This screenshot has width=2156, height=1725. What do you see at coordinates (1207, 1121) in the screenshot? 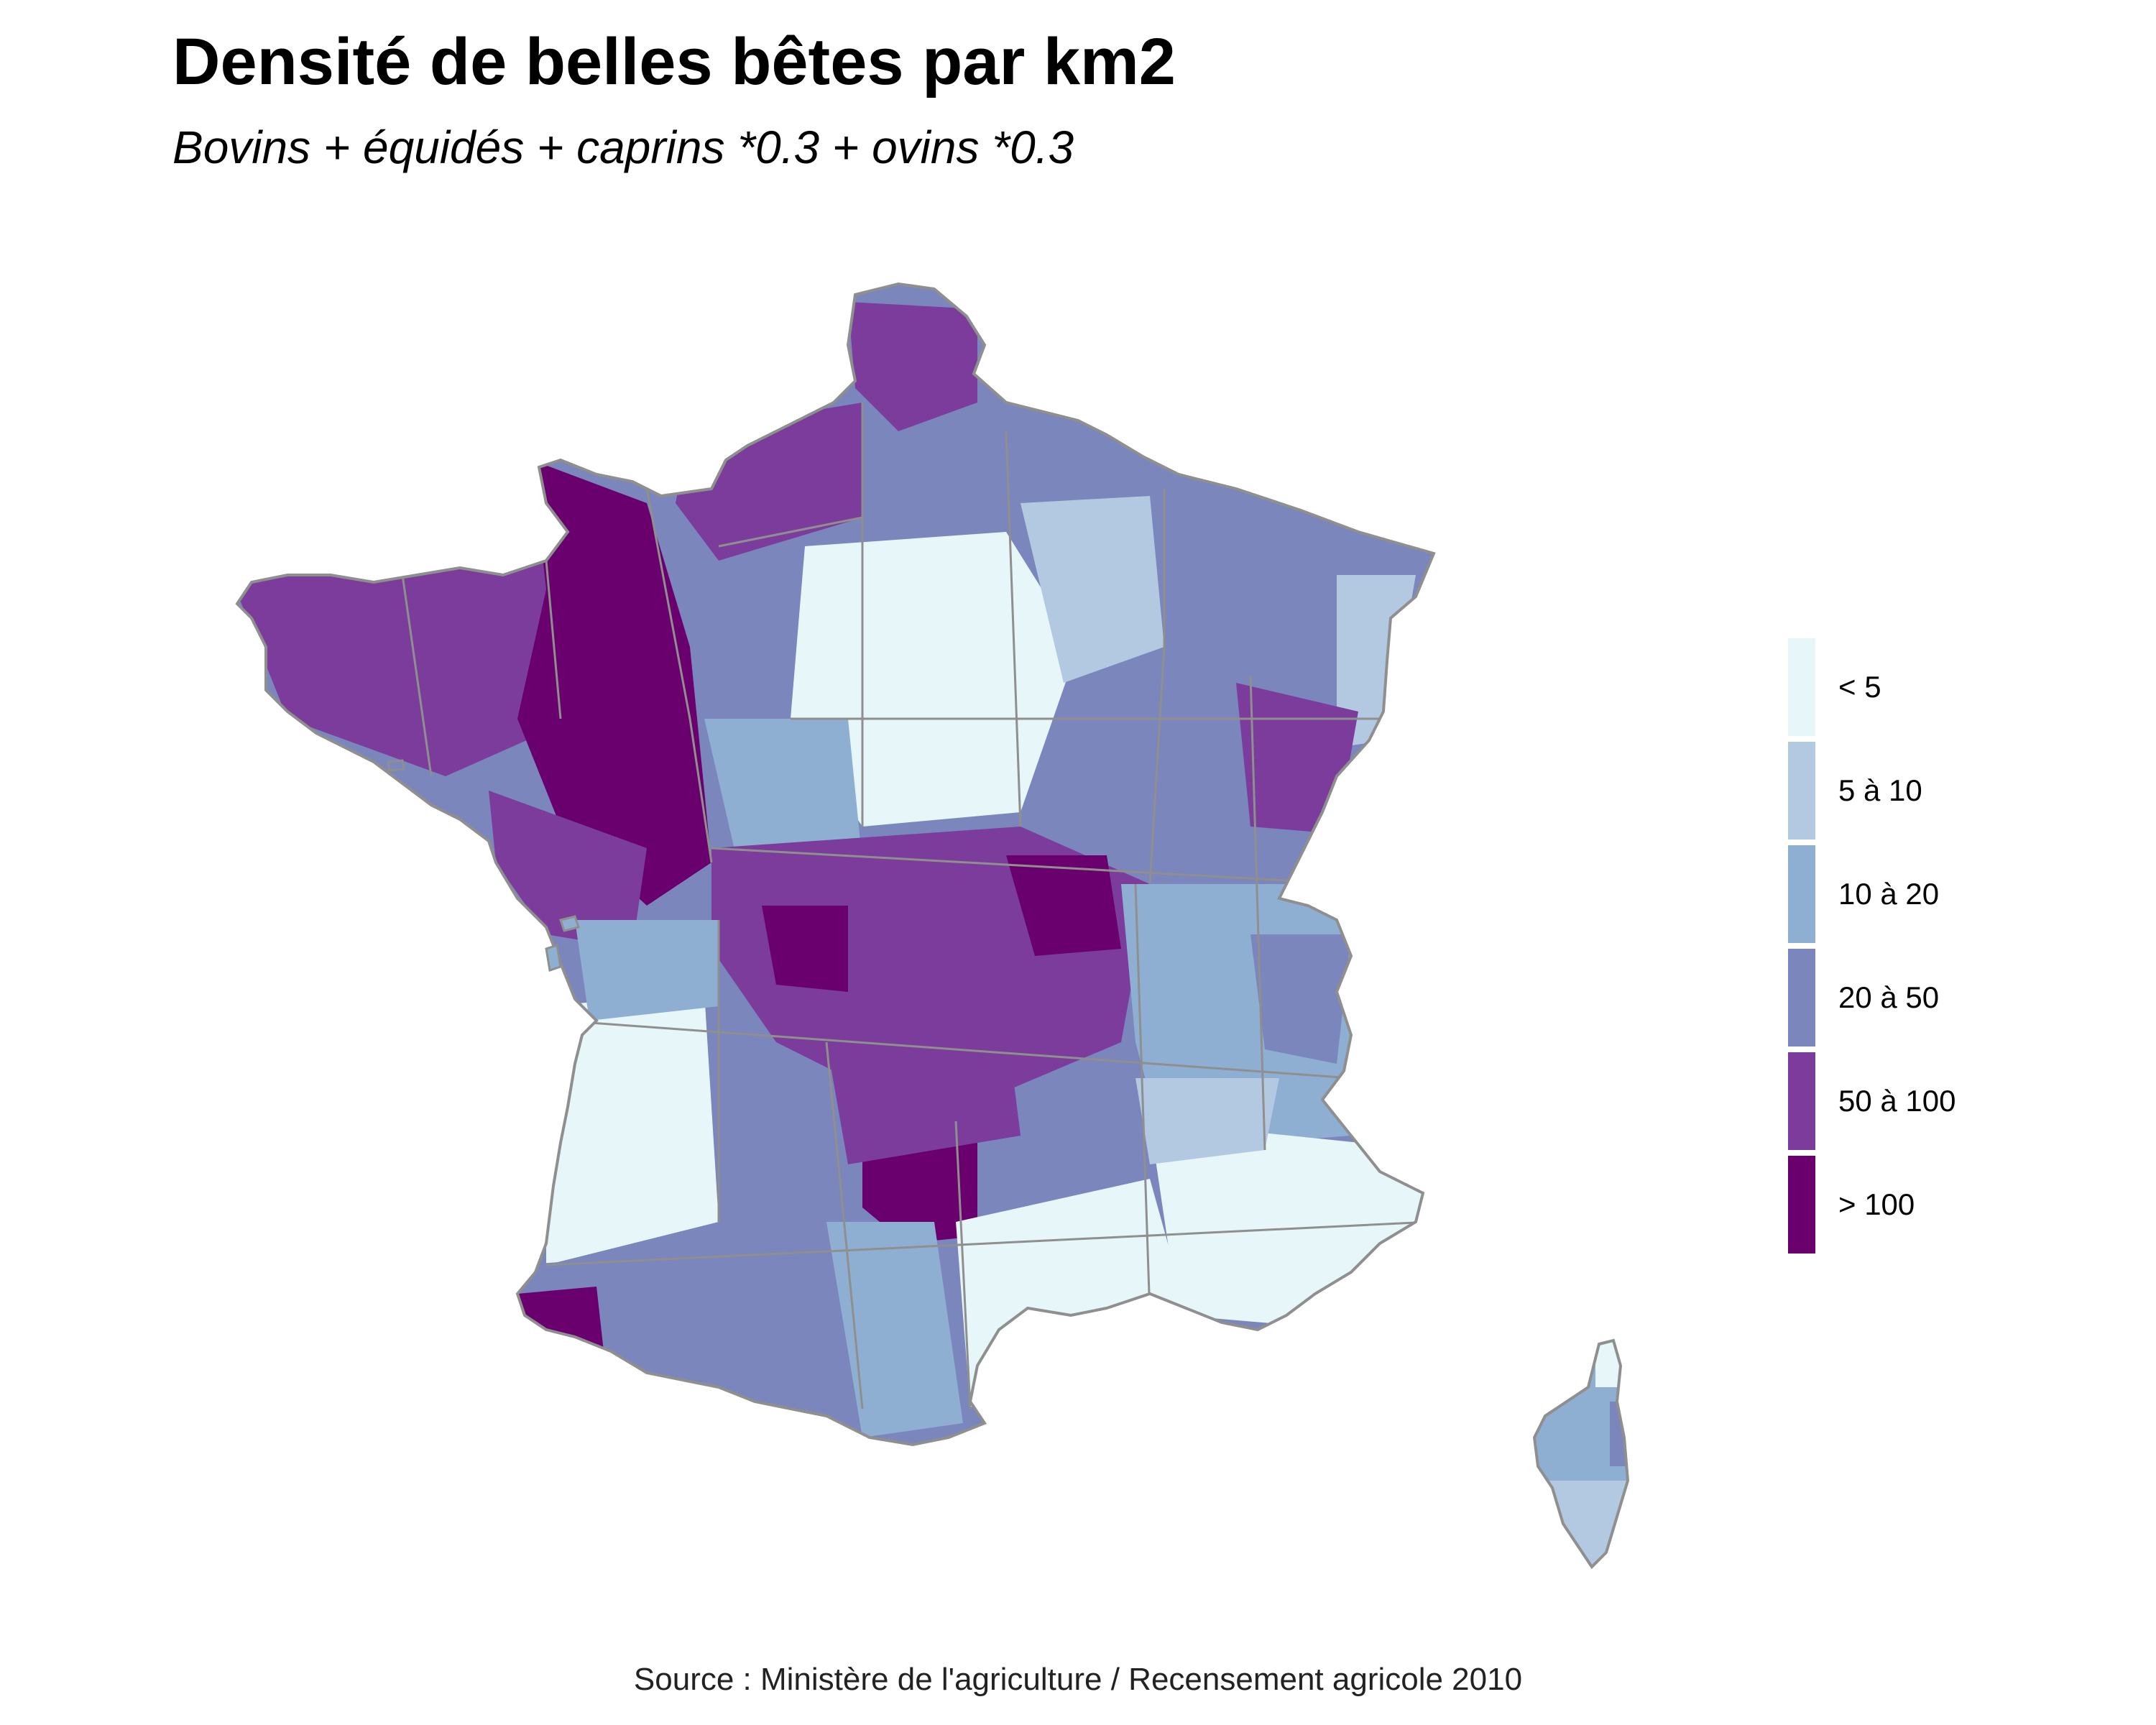
I see `region-vaucluse` at bounding box center [1207, 1121].